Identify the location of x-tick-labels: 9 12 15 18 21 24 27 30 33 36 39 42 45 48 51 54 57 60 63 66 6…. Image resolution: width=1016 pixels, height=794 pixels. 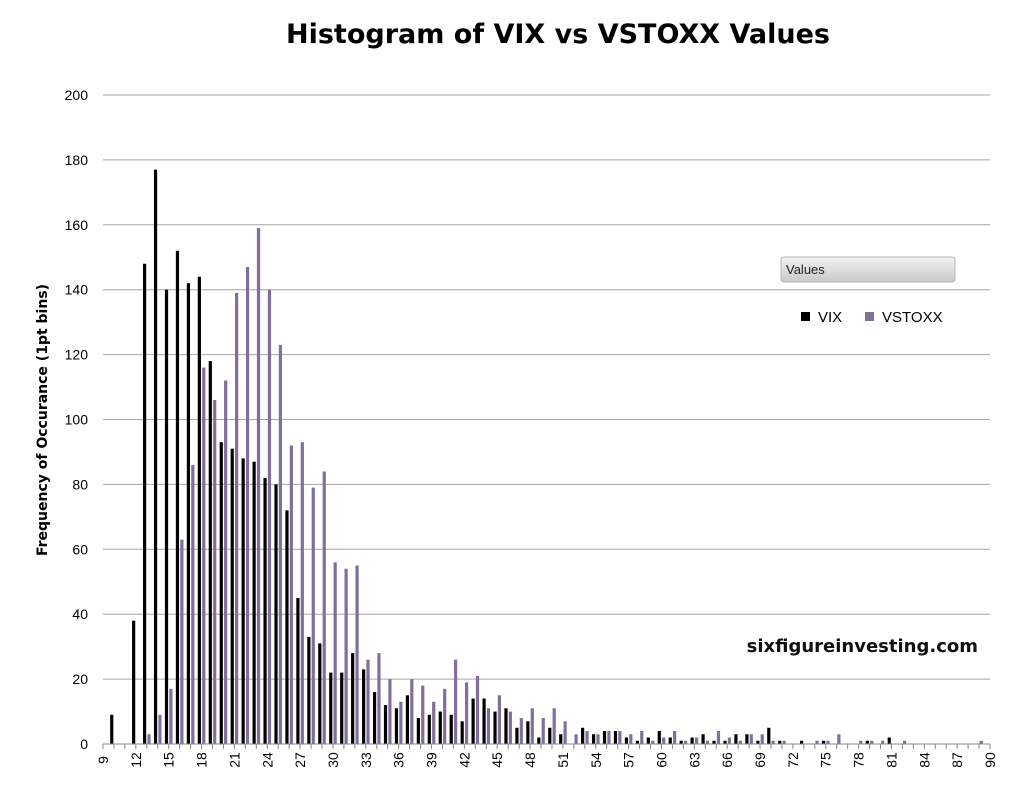
(546, 756).